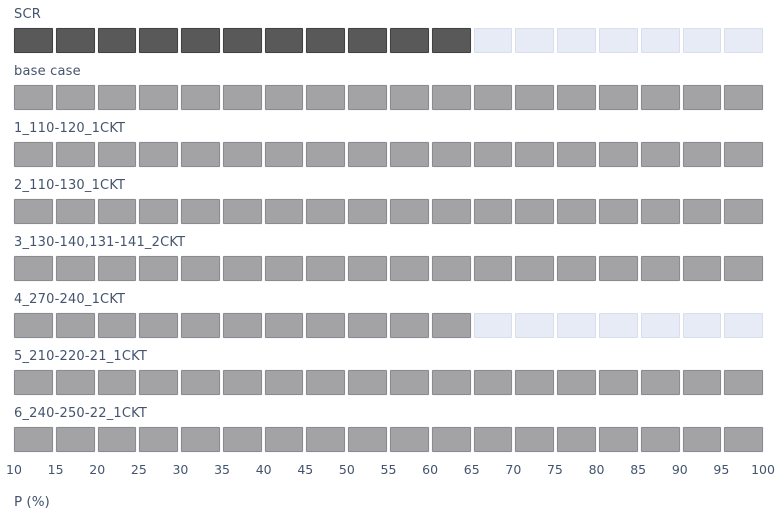 The width and height of the screenshot is (779, 509). What do you see at coordinates (513, 469) in the screenshot?
I see `x-tick-label: 70` at bounding box center [513, 469].